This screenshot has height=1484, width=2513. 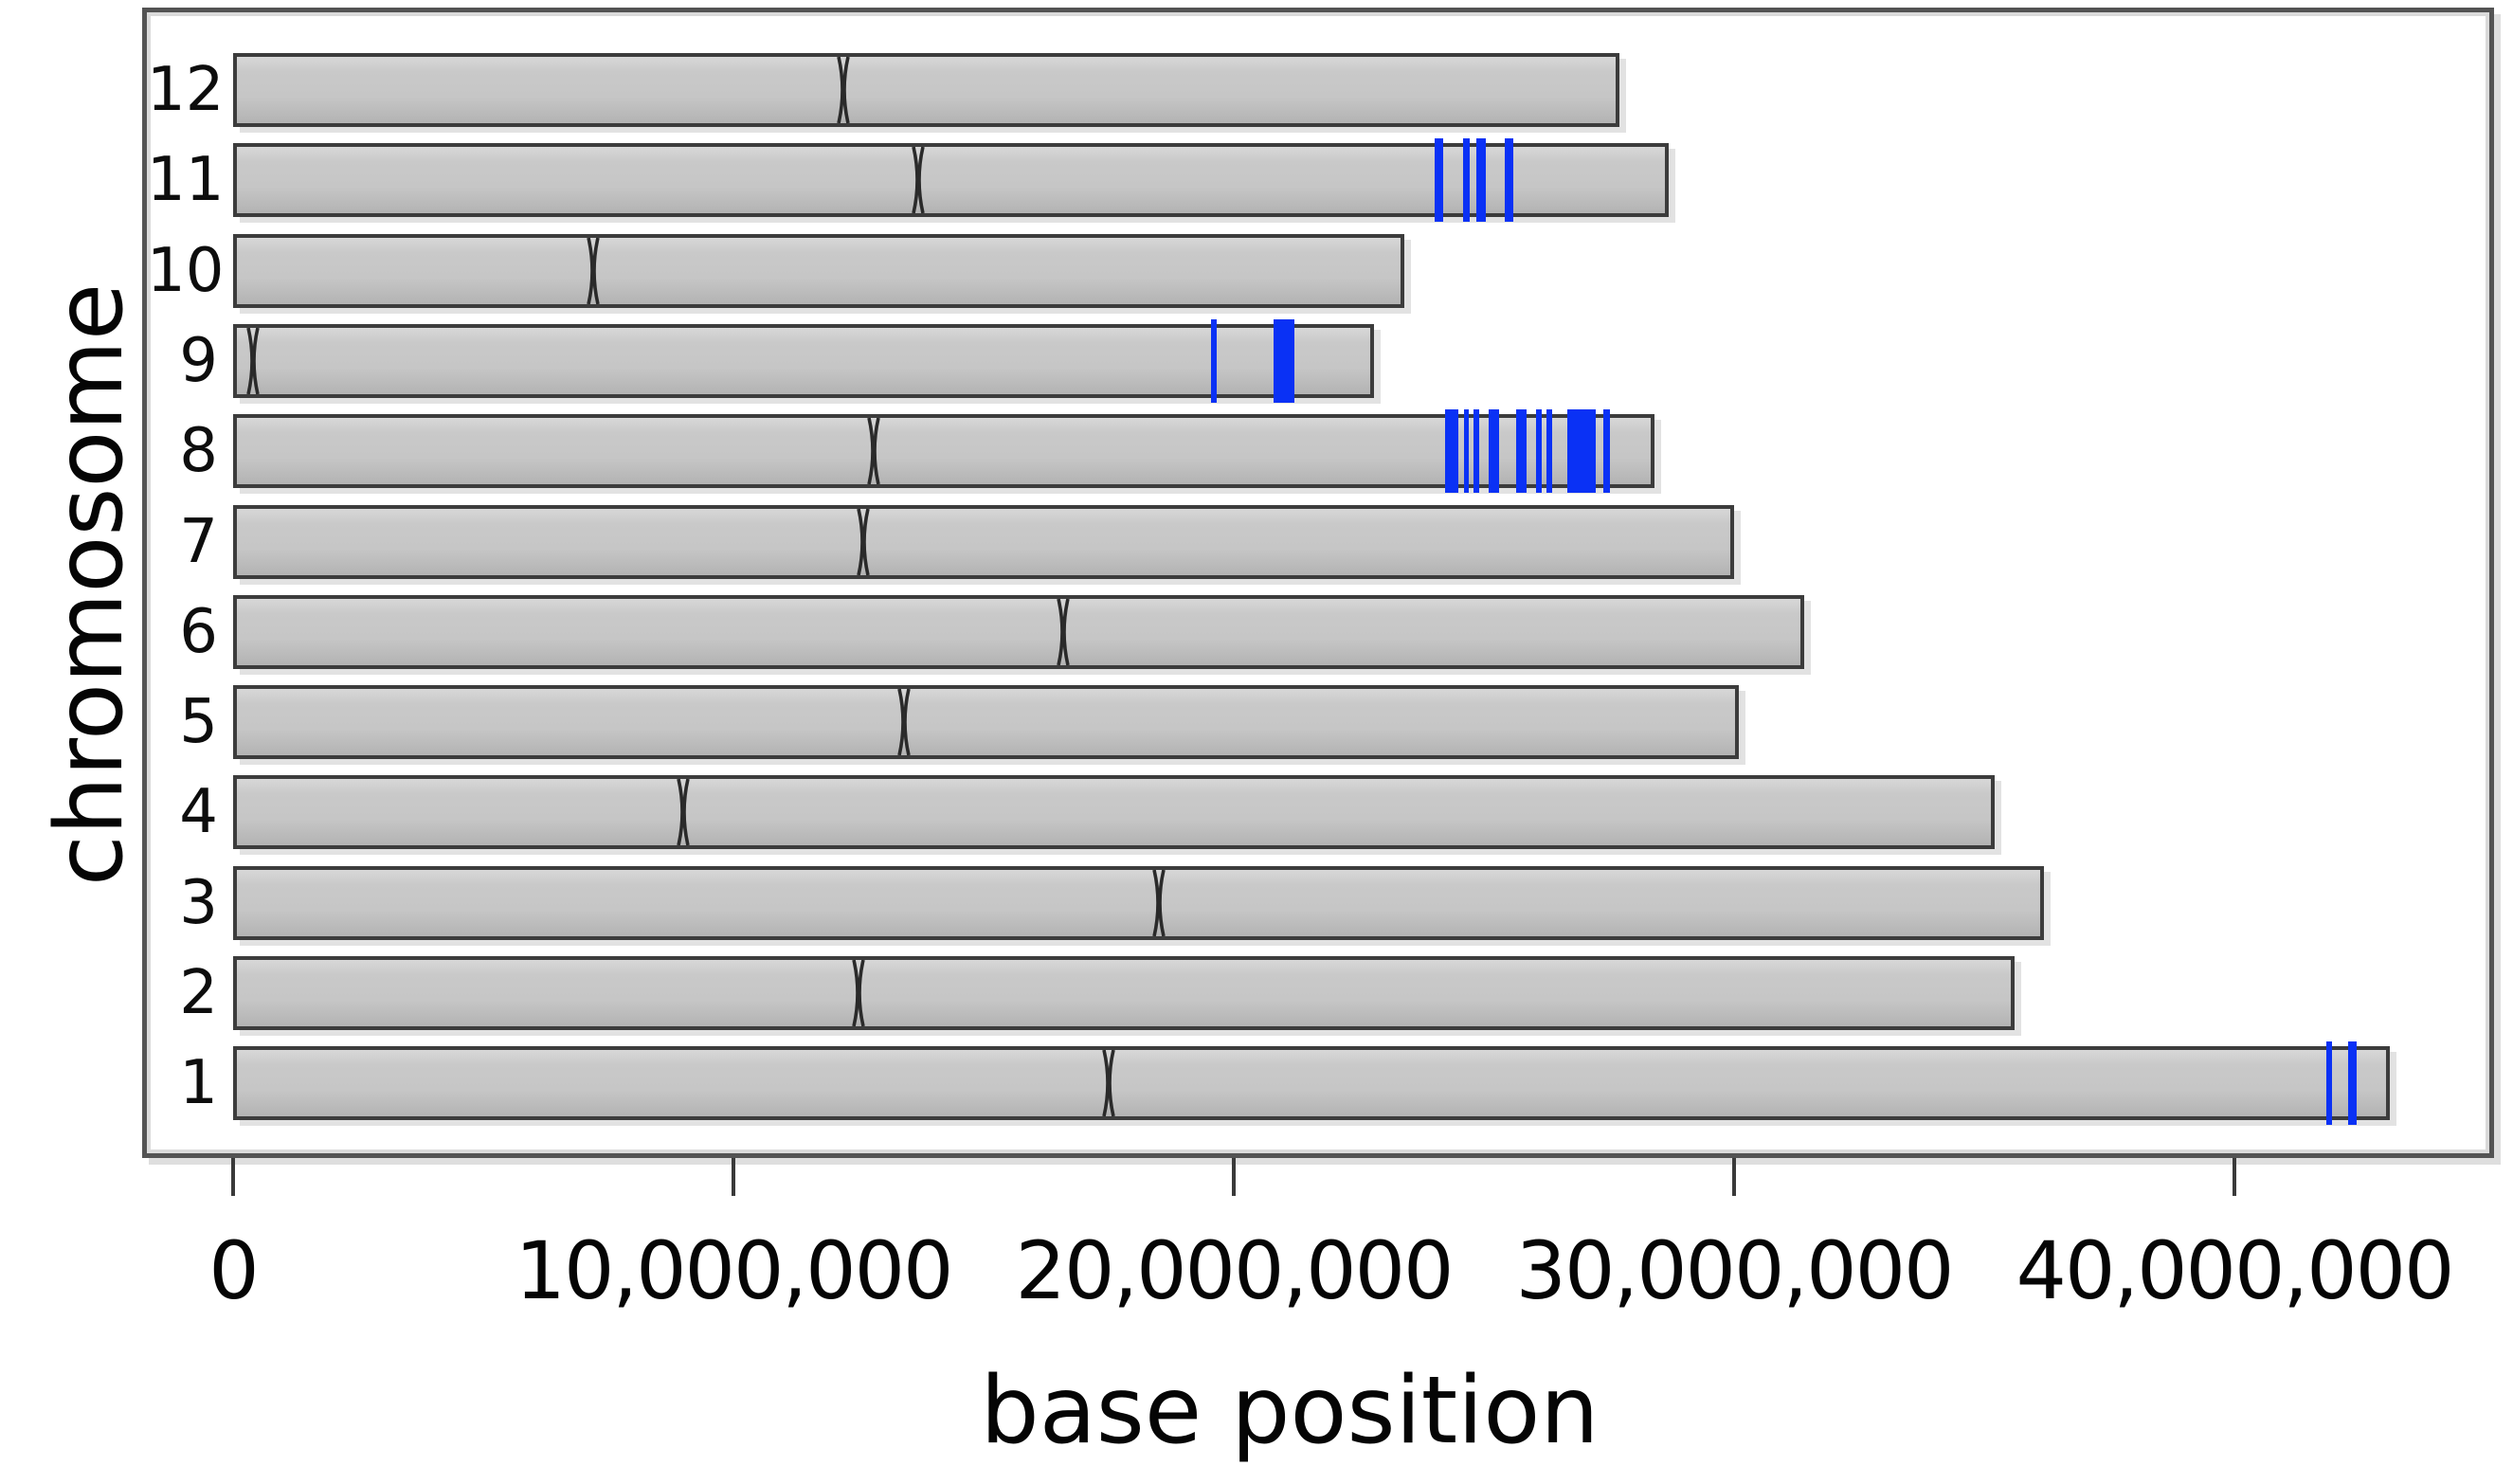 I want to click on x-tick-label-4: 40,000,000, so click(x=2235, y=1270).